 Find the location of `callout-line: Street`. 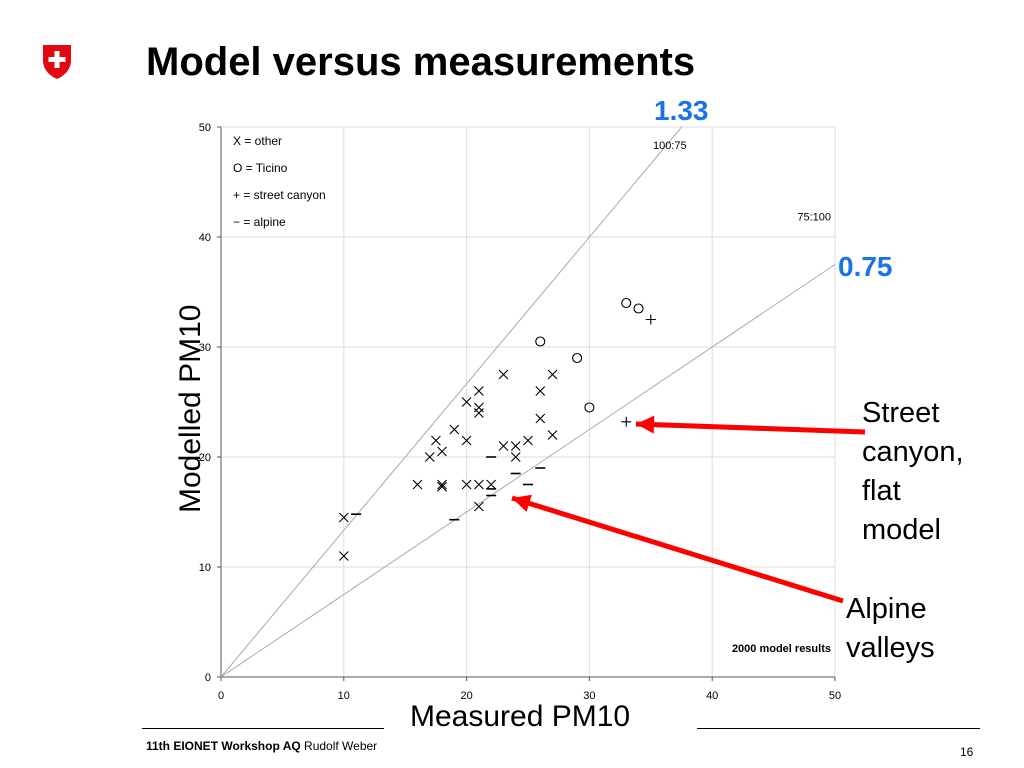

callout-line: Street is located at coordinates (901, 413).